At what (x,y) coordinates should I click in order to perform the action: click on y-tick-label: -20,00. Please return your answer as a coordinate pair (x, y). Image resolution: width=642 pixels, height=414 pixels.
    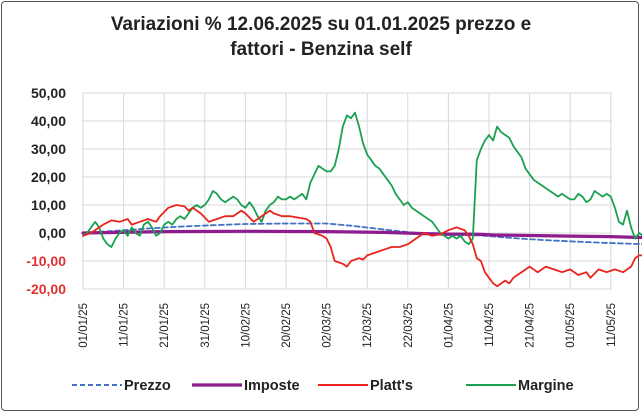
    Looking at the image, I should click on (46, 289).